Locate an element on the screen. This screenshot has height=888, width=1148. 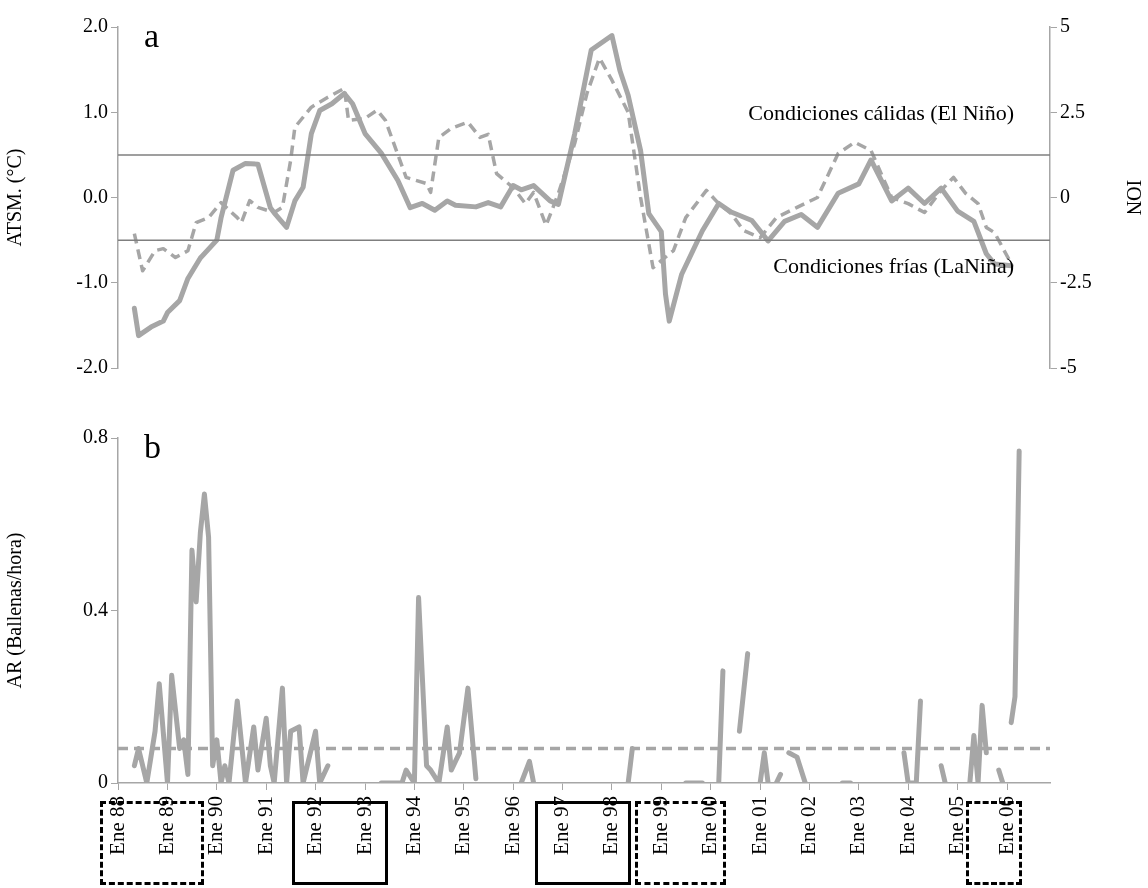
x-tick-label: Ene 05 is located at coordinates (956, 825).